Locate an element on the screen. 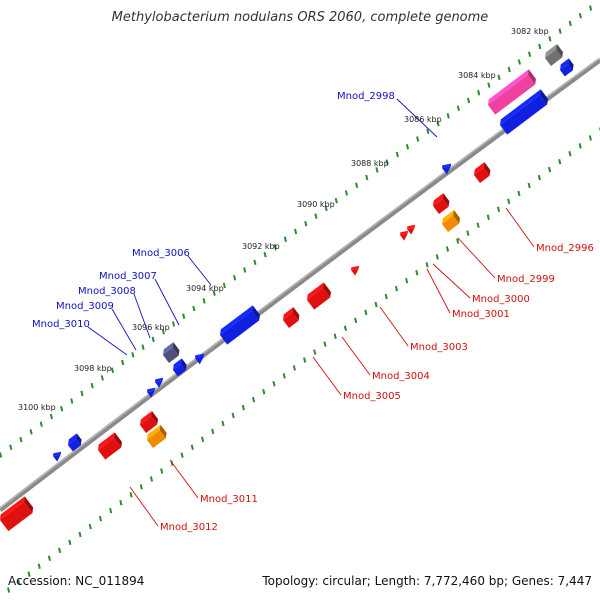 This screenshot has width=600, height=600. feature-red-d-face is located at coordinates (291, 320).